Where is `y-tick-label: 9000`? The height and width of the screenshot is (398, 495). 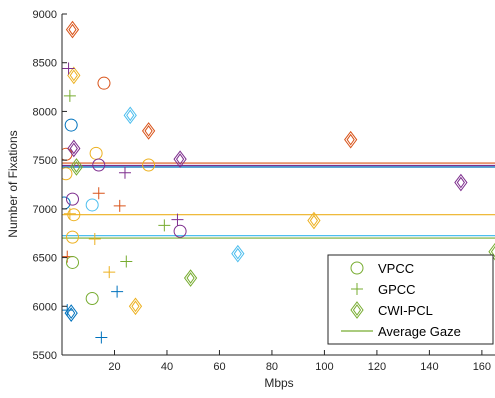 y-tick-label: 9000 is located at coordinates (45, 15).